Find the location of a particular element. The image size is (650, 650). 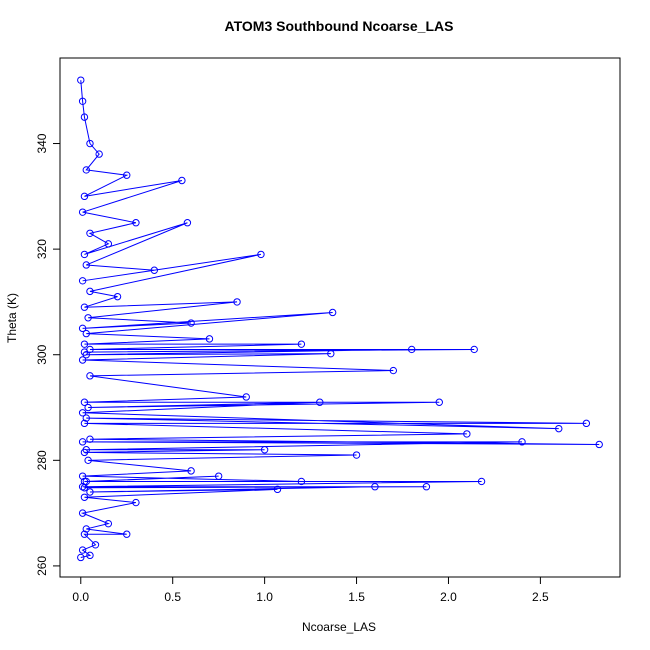

y-axis-label: Theta (K) is located at coordinates (12, 318).